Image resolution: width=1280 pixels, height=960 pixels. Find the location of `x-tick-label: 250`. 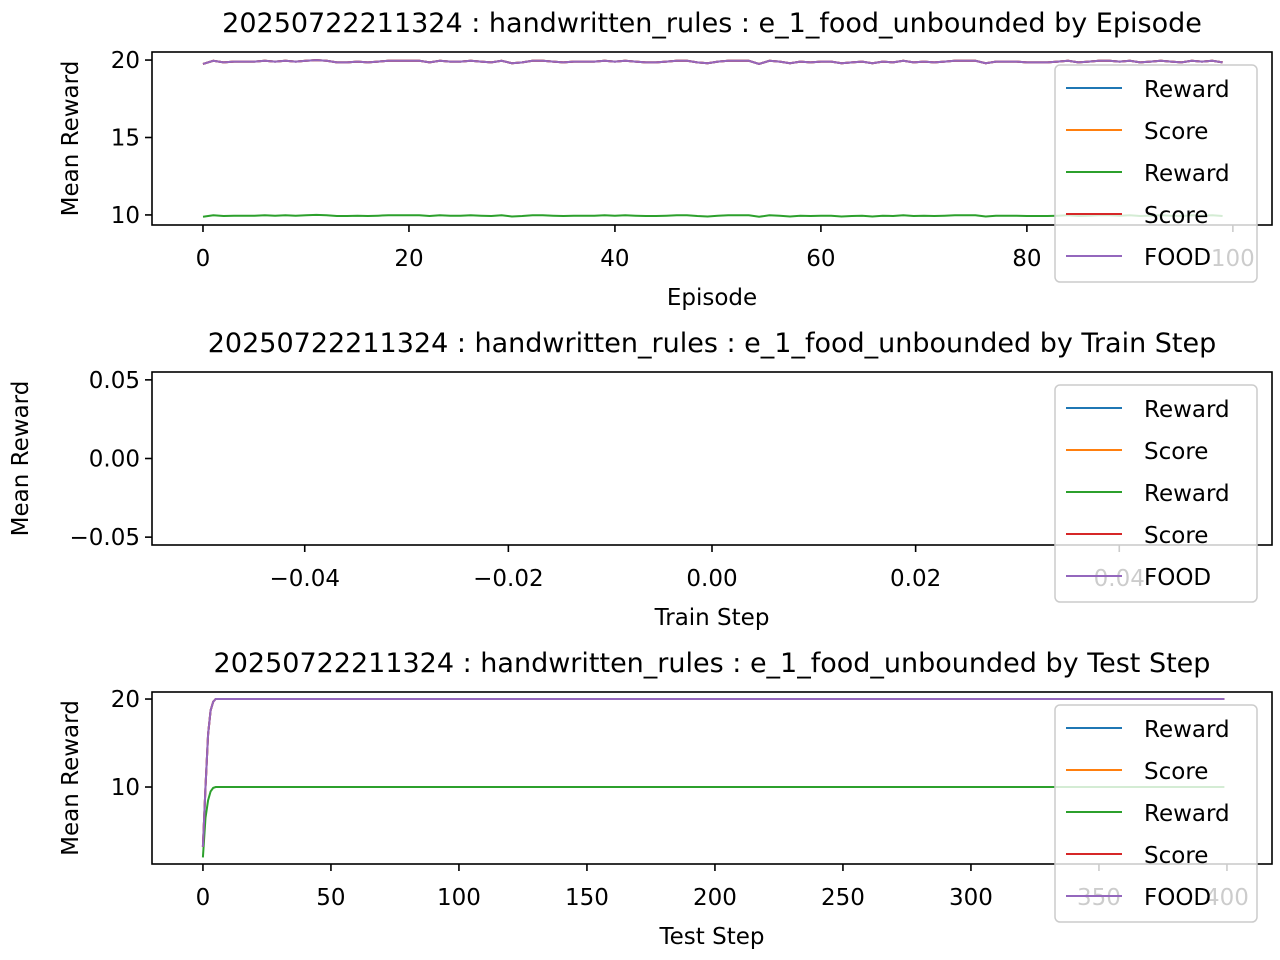

x-tick-label: 250 is located at coordinates (843, 898).